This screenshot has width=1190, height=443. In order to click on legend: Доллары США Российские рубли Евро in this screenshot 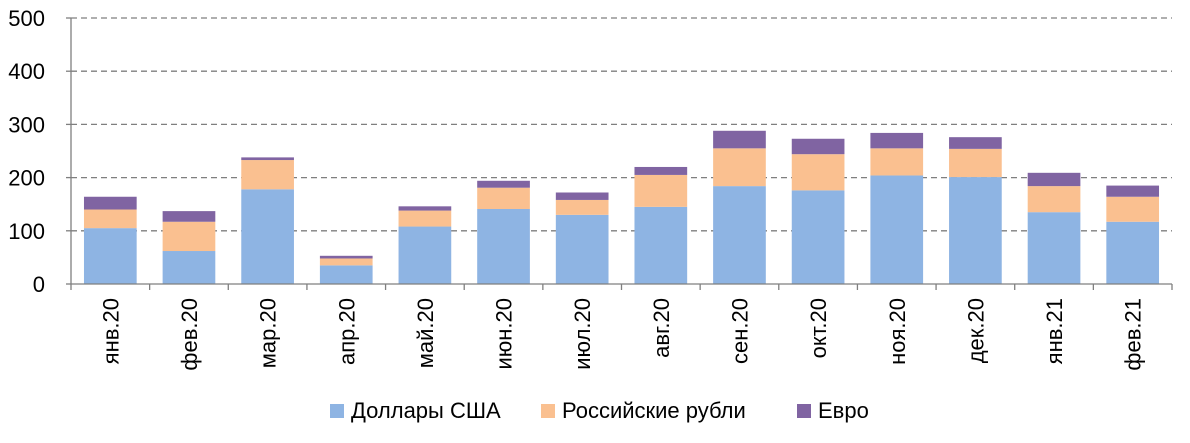, I will do `click(599, 410)`.